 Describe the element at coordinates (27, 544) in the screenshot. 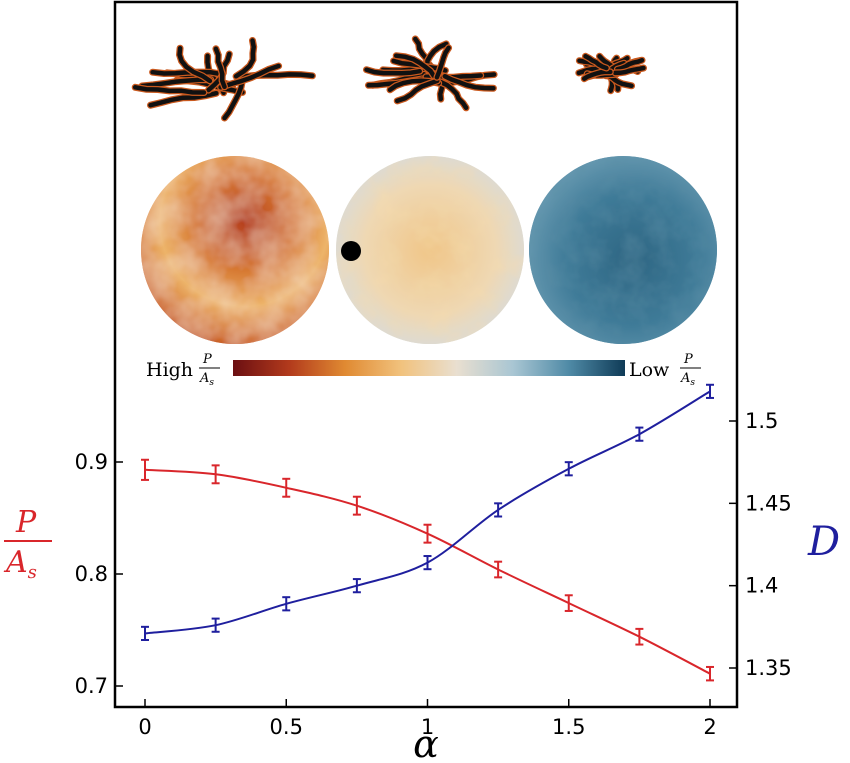

I see `left-axis-label: P As` at that location.